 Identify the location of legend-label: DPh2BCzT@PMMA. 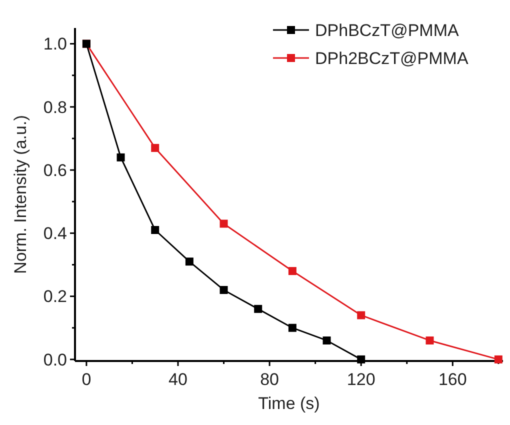
(392, 58).